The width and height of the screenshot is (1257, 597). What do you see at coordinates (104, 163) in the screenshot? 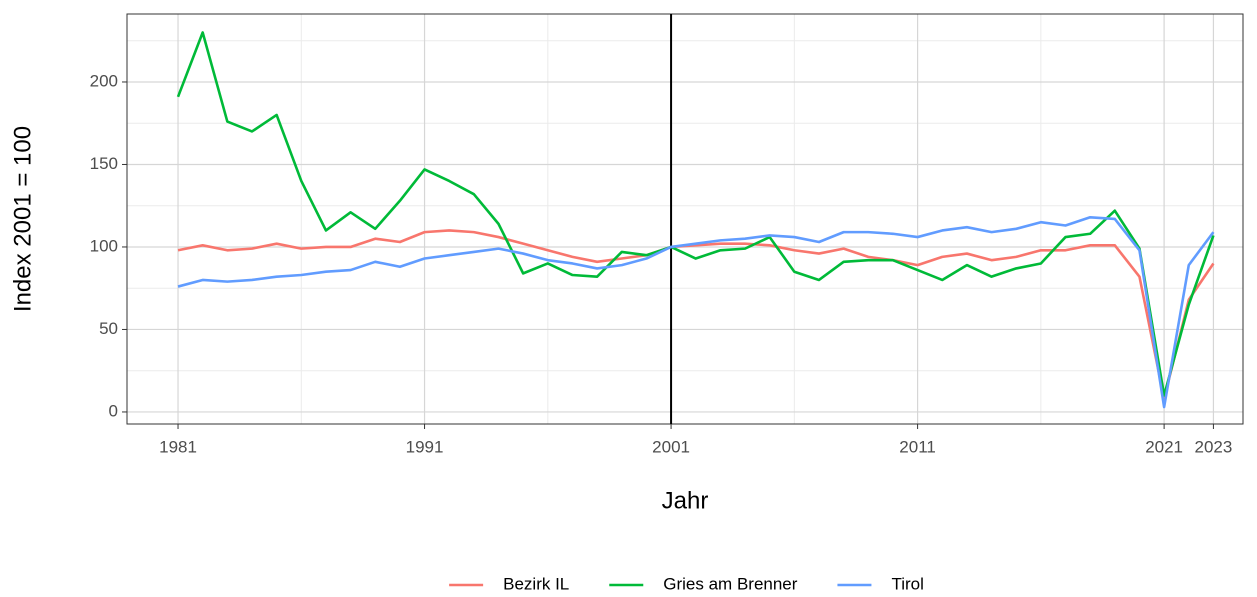
I see `y-tick-label: 150` at bounding box center [104, 163].